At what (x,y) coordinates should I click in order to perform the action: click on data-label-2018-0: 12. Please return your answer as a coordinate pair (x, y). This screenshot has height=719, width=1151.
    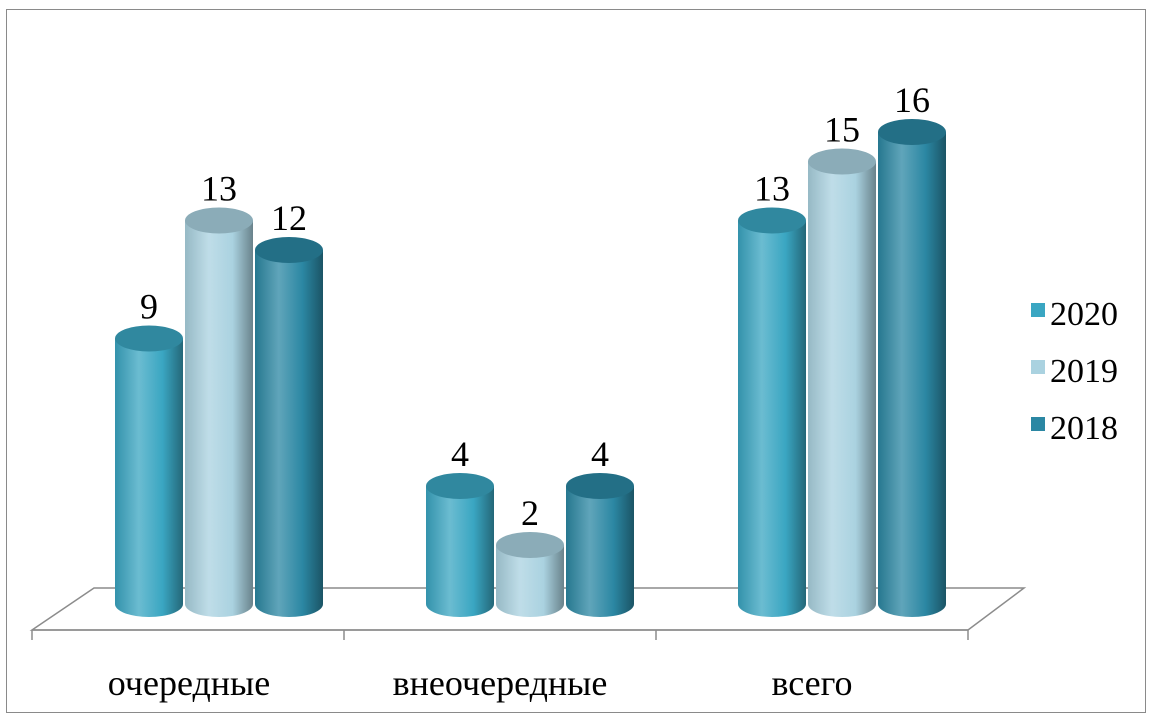
    Looking at the image, I should click on (289, 218).